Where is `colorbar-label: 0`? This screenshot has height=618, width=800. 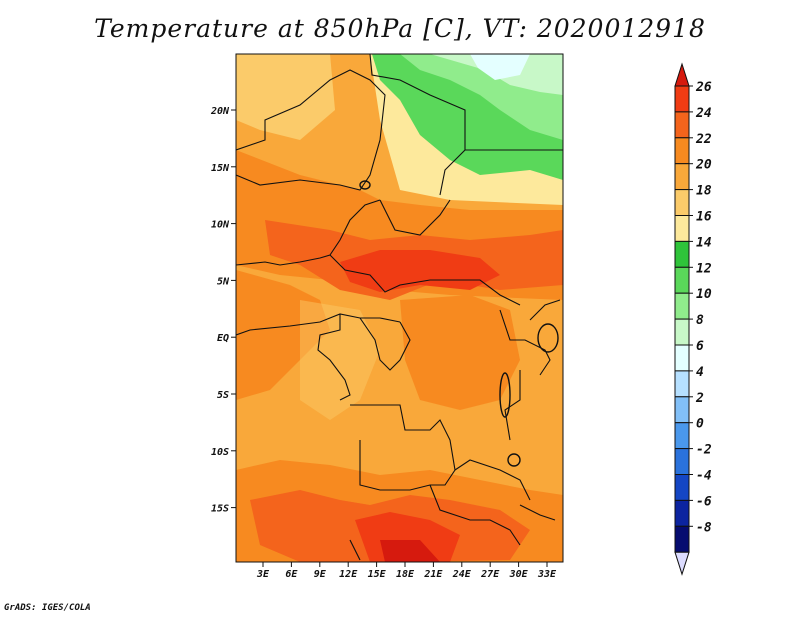 colorbar-label: 0 is located at coordinates (700, 424).